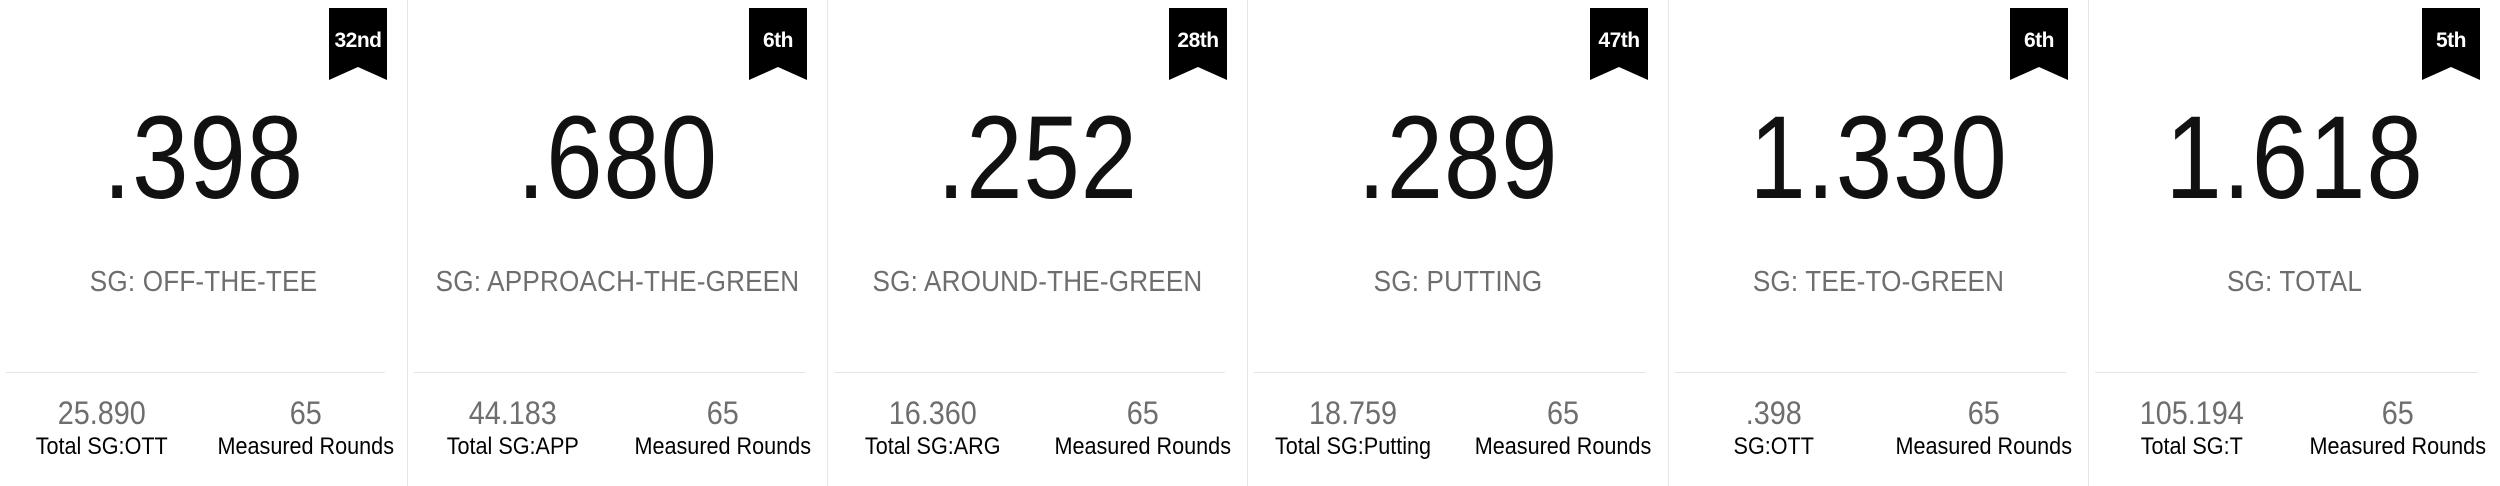  What do you see at coordinates (1037, 282) in the screenshot?
I see `stat-label: SG: AROUND-THE-GREEN` at bounding box center [1037, 282].